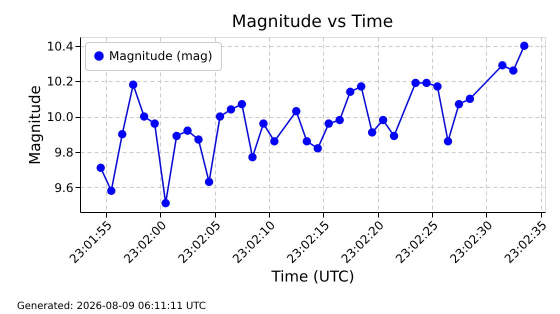  Describe the element at coordinates (64, 187) in the screenshot. I see `y-tick-label: 9.6` at that location.